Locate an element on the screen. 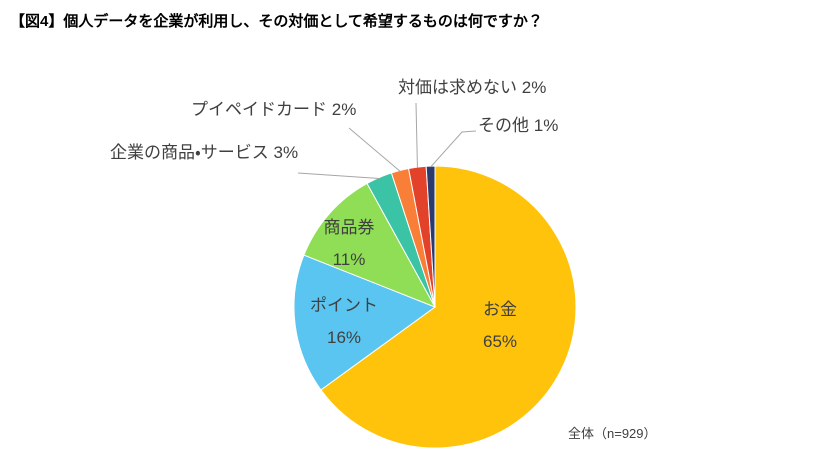 This screenshot has width=818, height=468. callout-label-prepaid-card: プイペイドカード 2% is located at coordinates (273, 109).